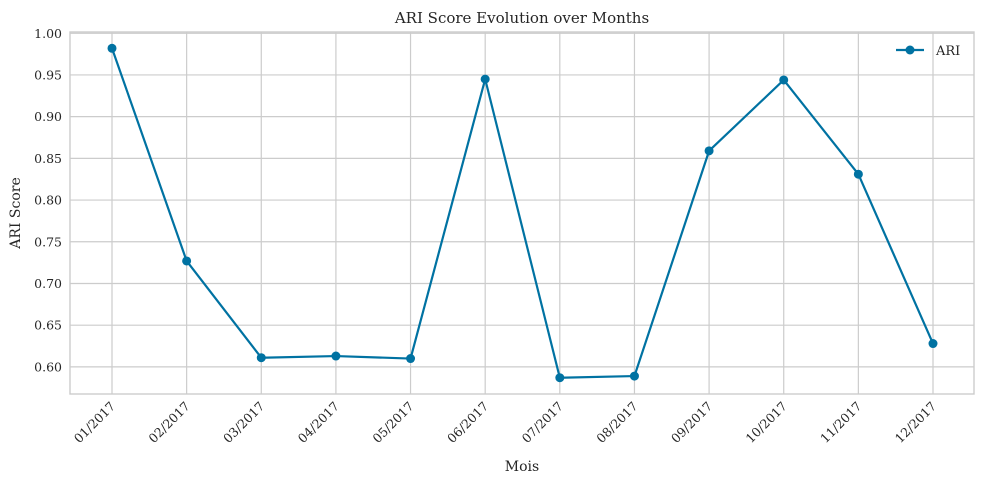 Image resolution: width=984 pixels, height=484 pixels. I want to click on y-axis-ticks: 0.60 0.65 0.70 0.75 0.80 0.85 0.90 0.95 1.00, so click(48, 200).